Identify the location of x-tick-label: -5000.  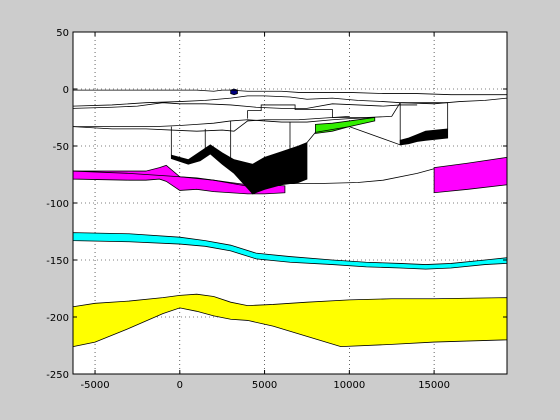
(95, 385).